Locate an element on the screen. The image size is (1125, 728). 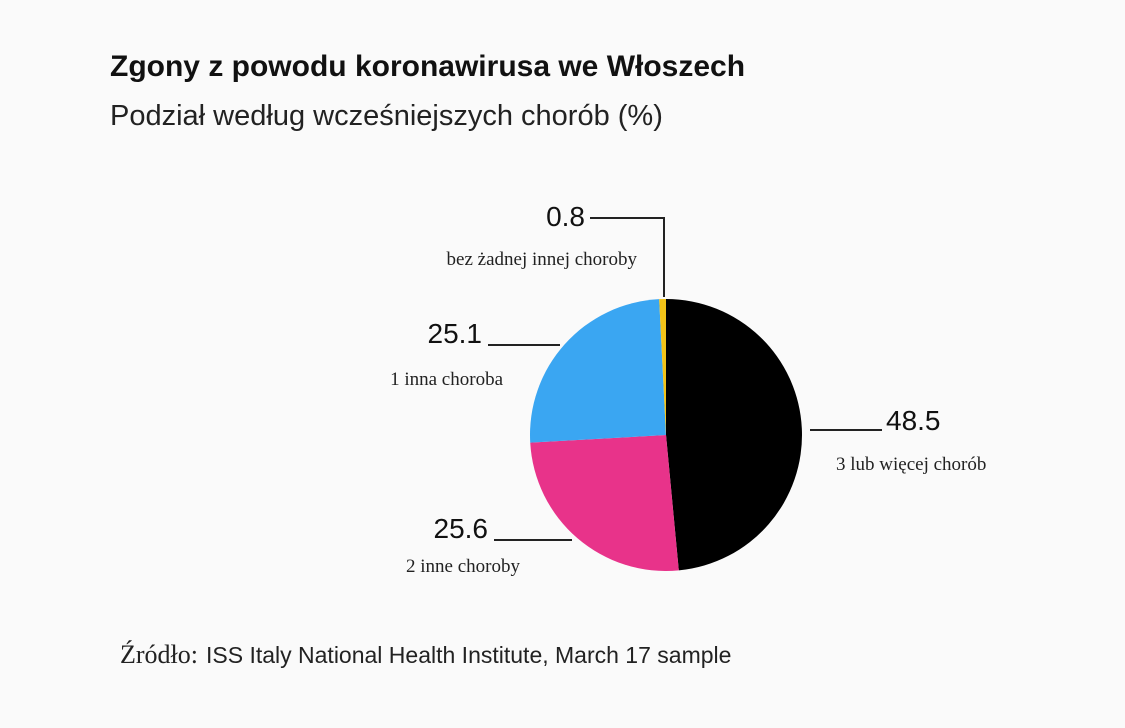
pie-slice-3-lub-wiecej-chorob is located at coordinates (734, 435).